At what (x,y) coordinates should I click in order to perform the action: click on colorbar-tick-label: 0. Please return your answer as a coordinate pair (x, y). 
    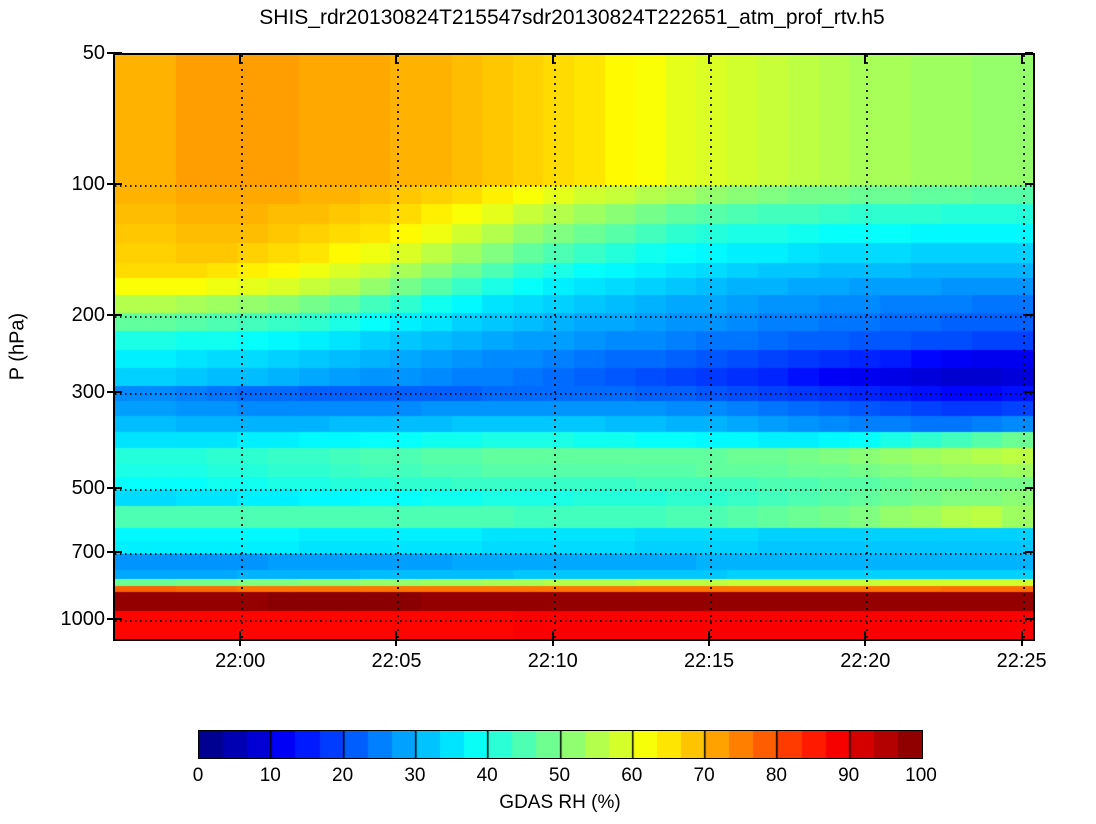
    Looking at the image, I should click on (198, 775).